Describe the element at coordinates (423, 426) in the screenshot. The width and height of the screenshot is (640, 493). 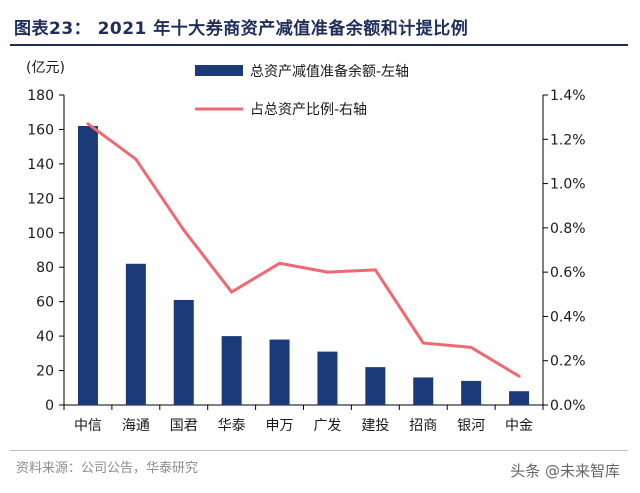
I see `category-label: 招商` at that location.